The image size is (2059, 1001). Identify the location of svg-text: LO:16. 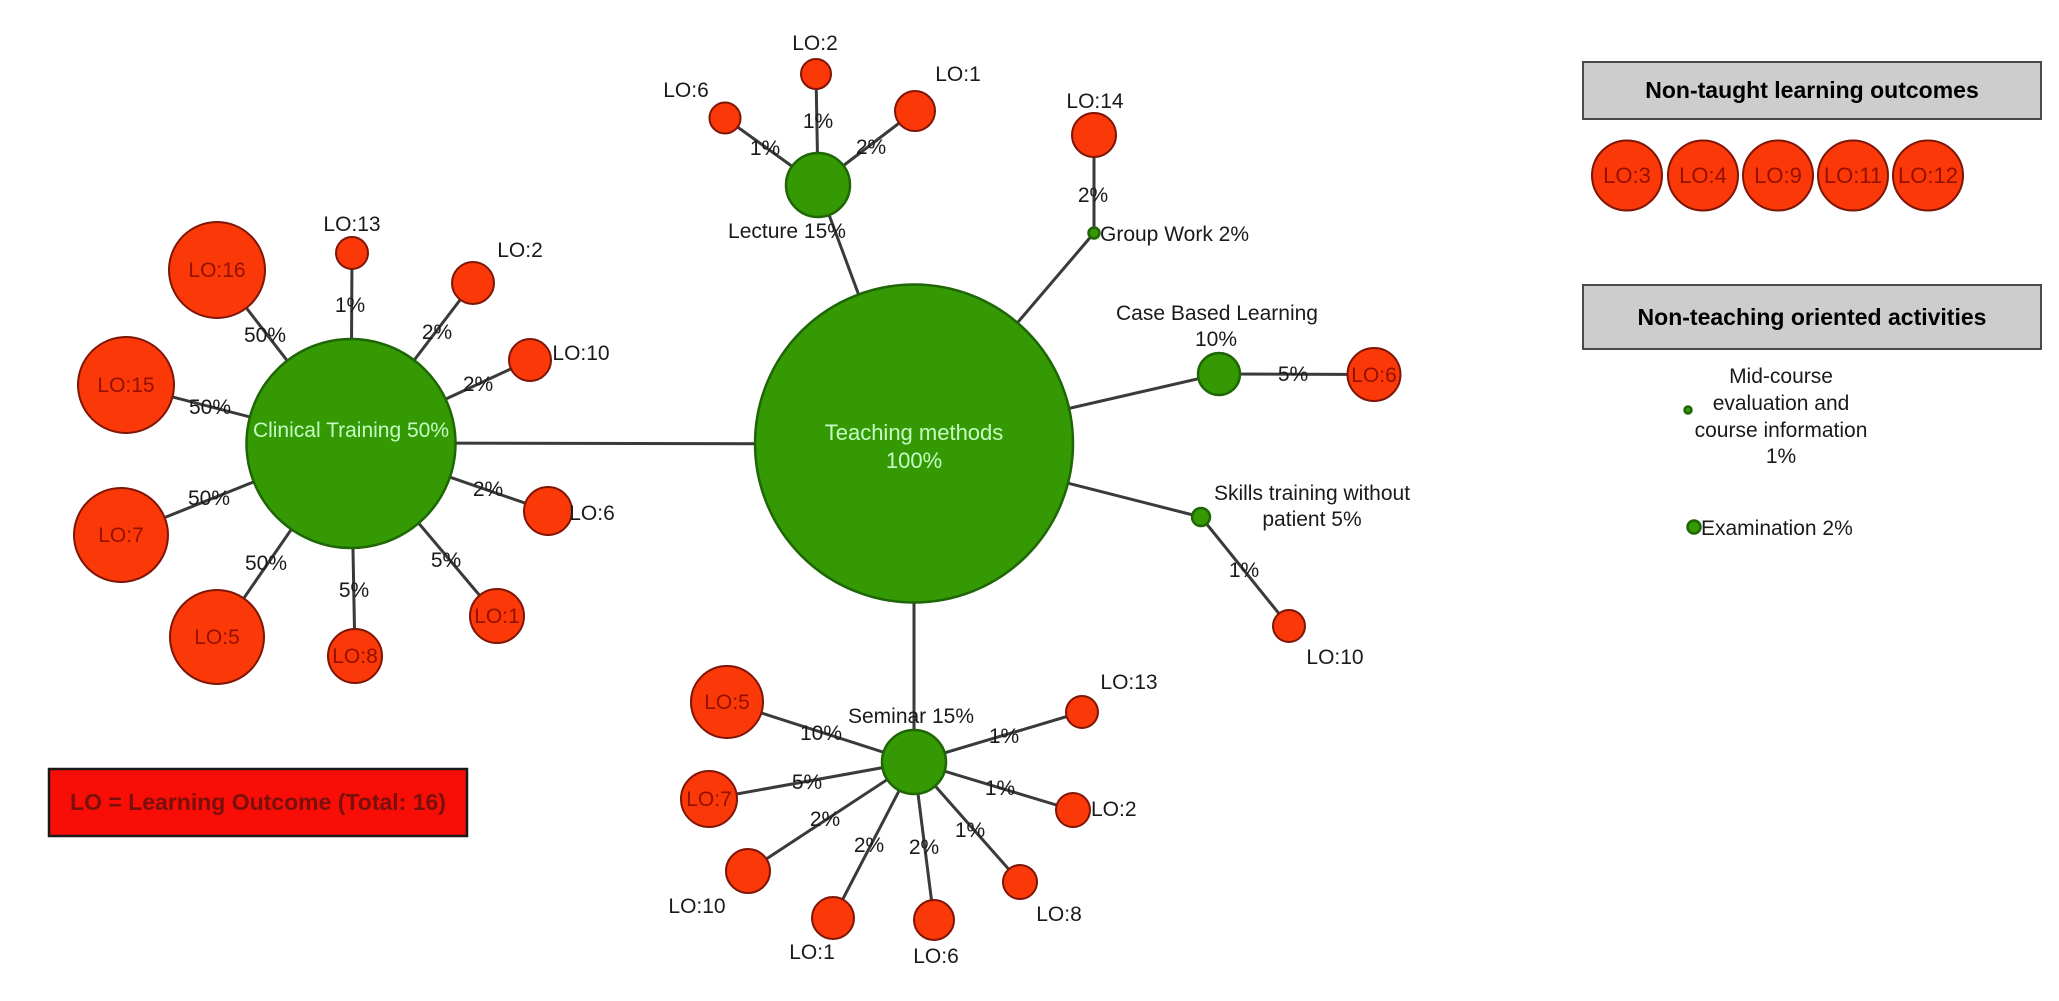
(216, 270).